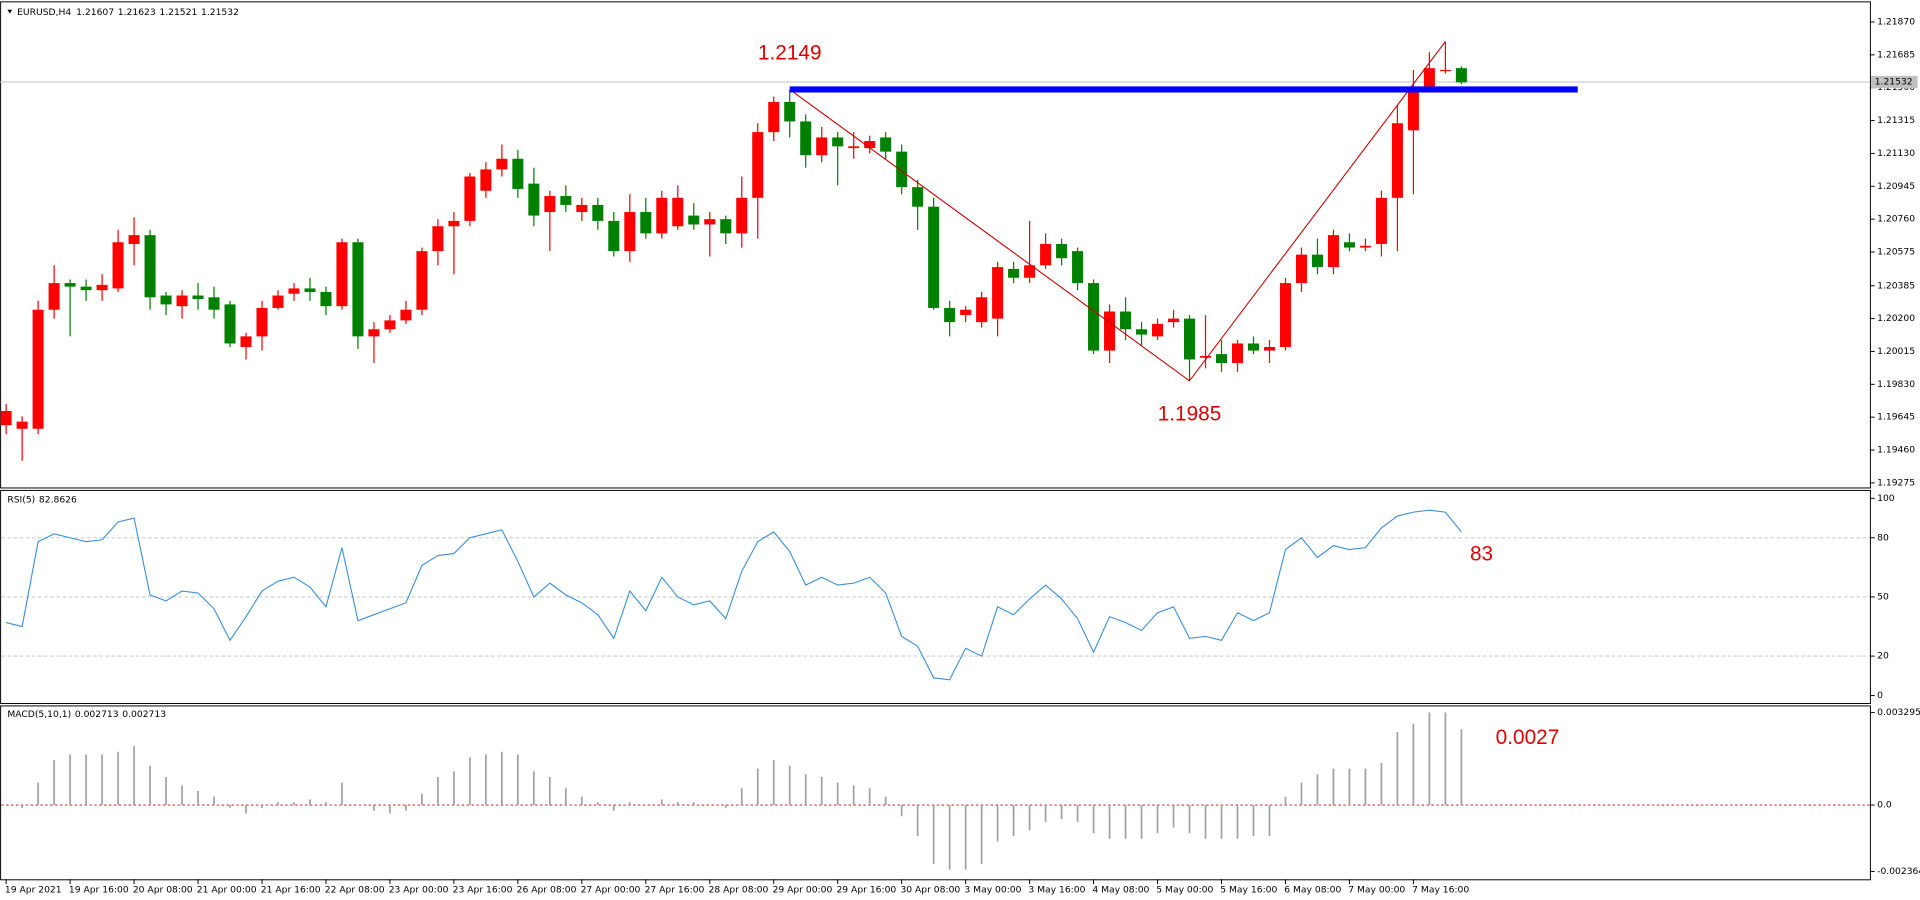  I want to click on y-tick-label: 1.19645, so click(1896, 417).